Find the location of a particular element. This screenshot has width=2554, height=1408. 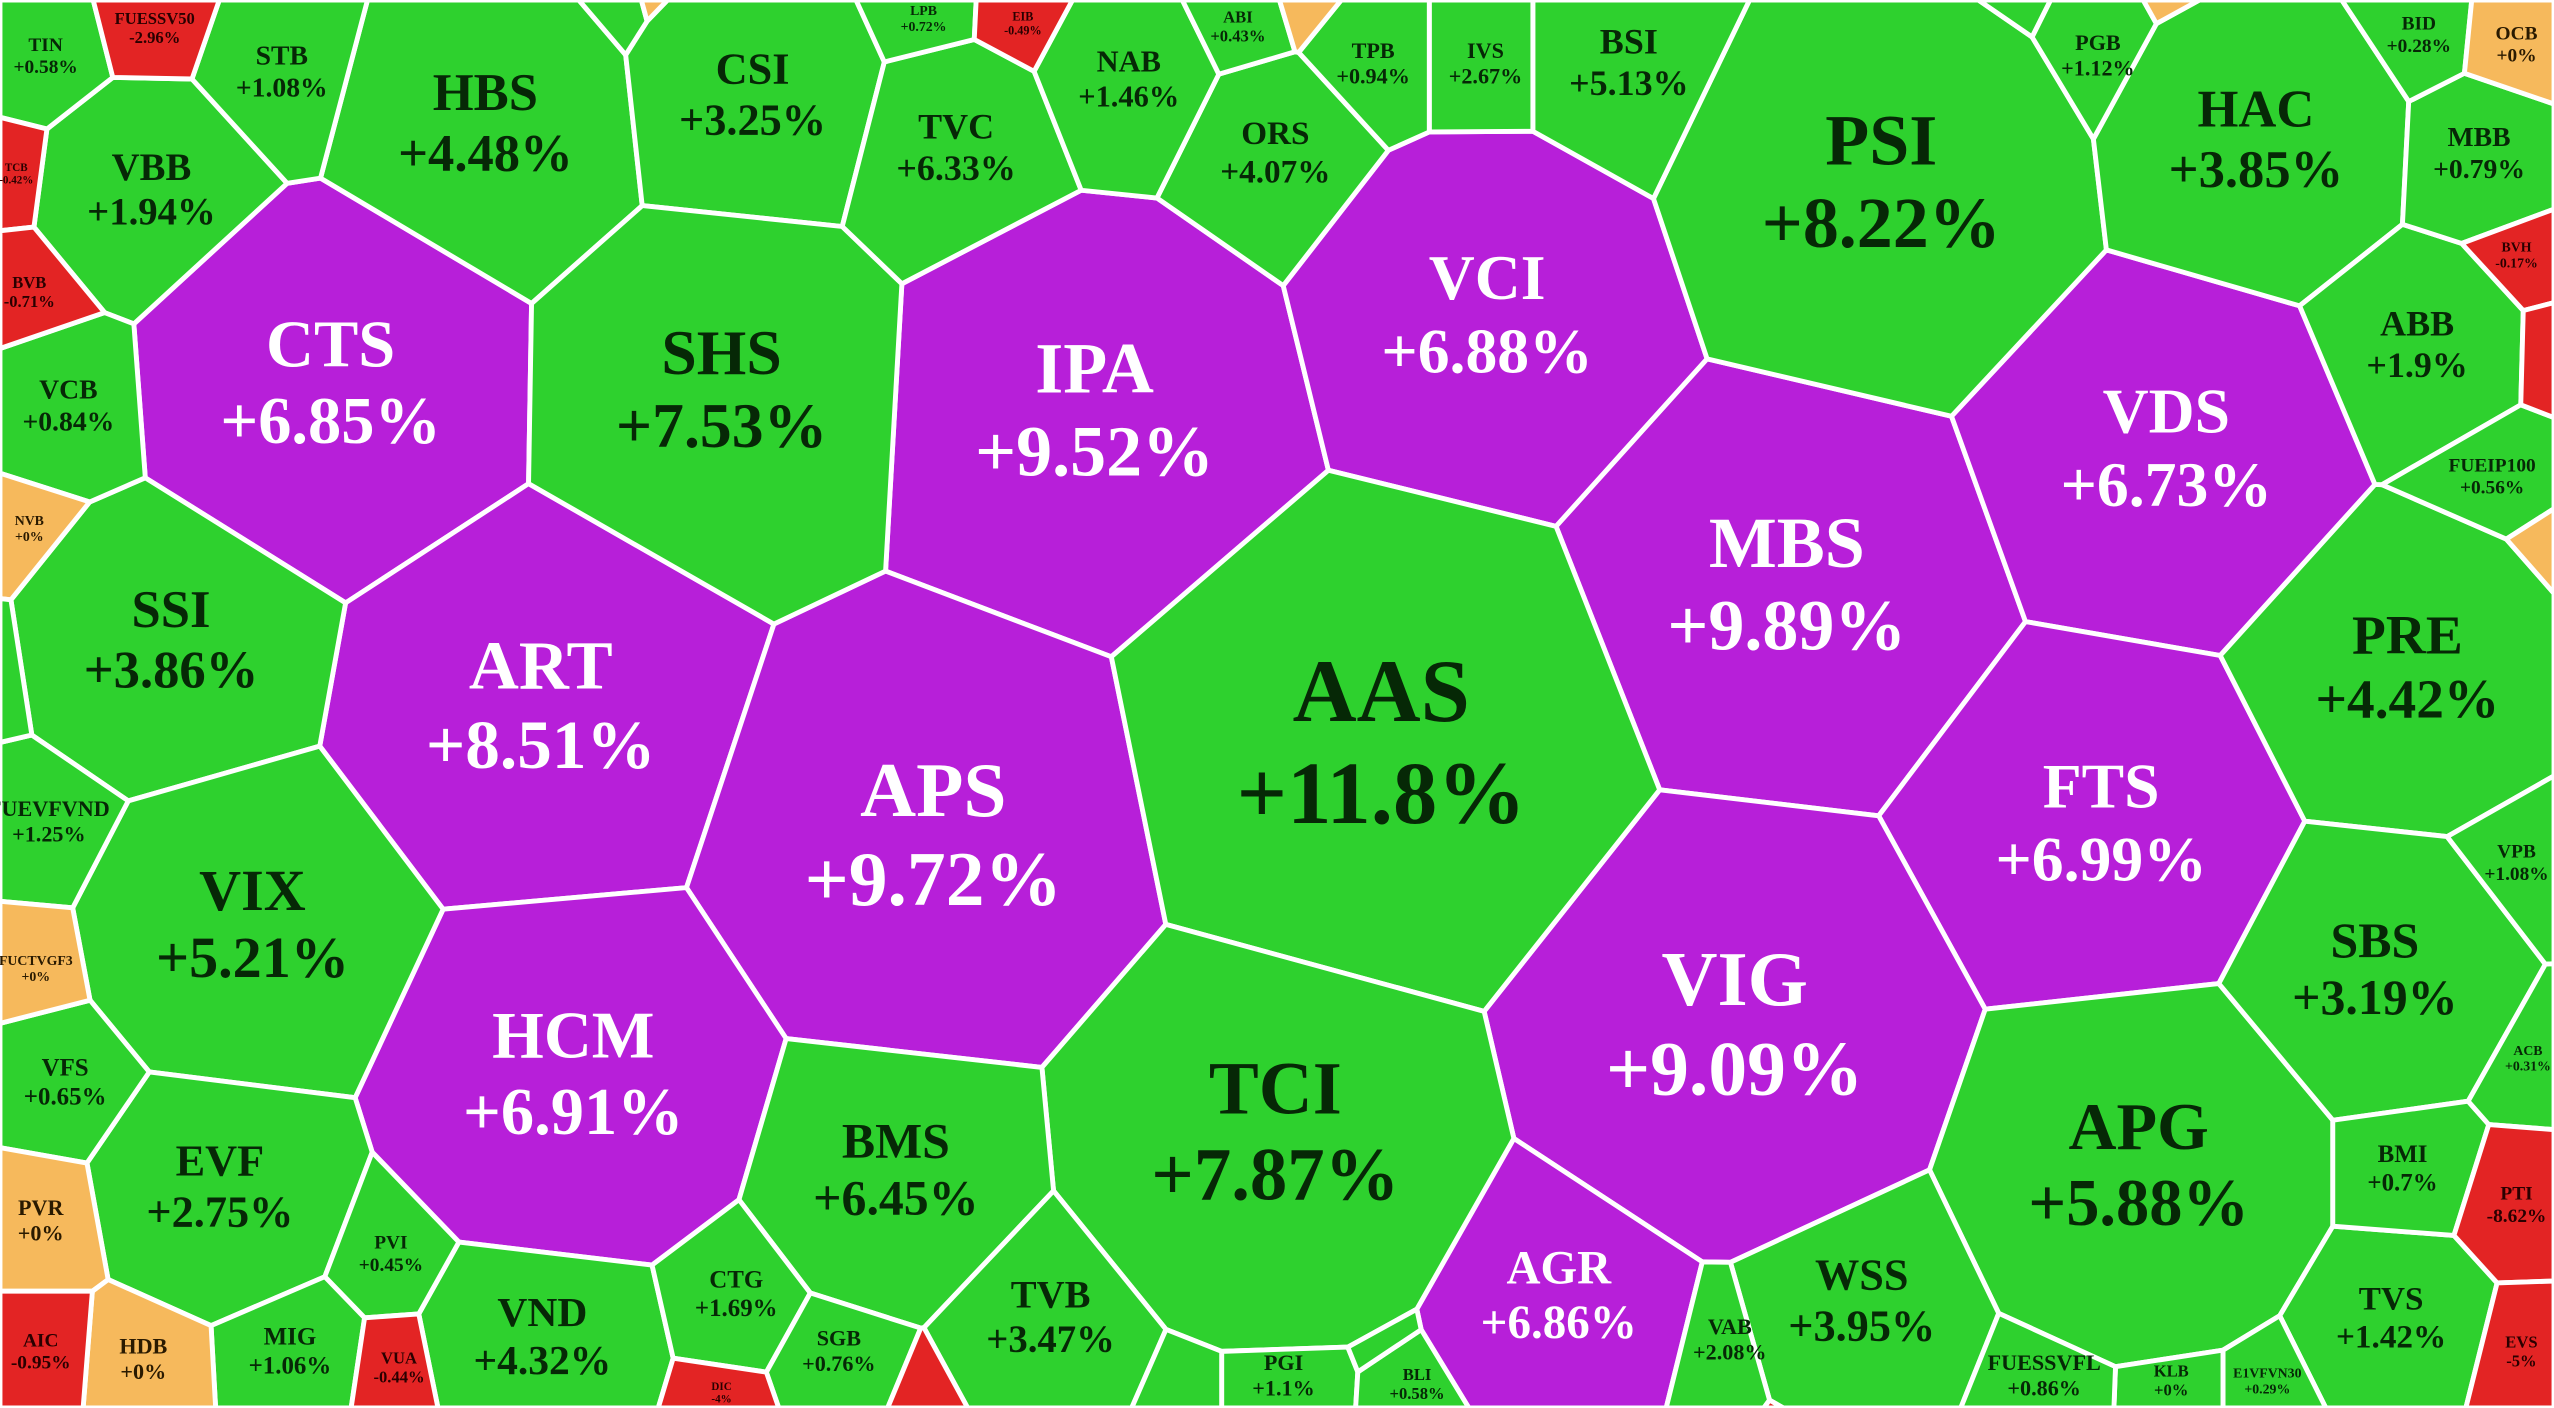

change: -0.42% is located at coordinates (16, 181).